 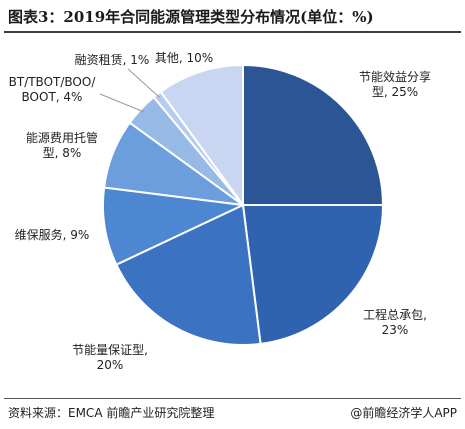 I want to click on slice-label-line: 型, 25%, so click(x=395, y=92).